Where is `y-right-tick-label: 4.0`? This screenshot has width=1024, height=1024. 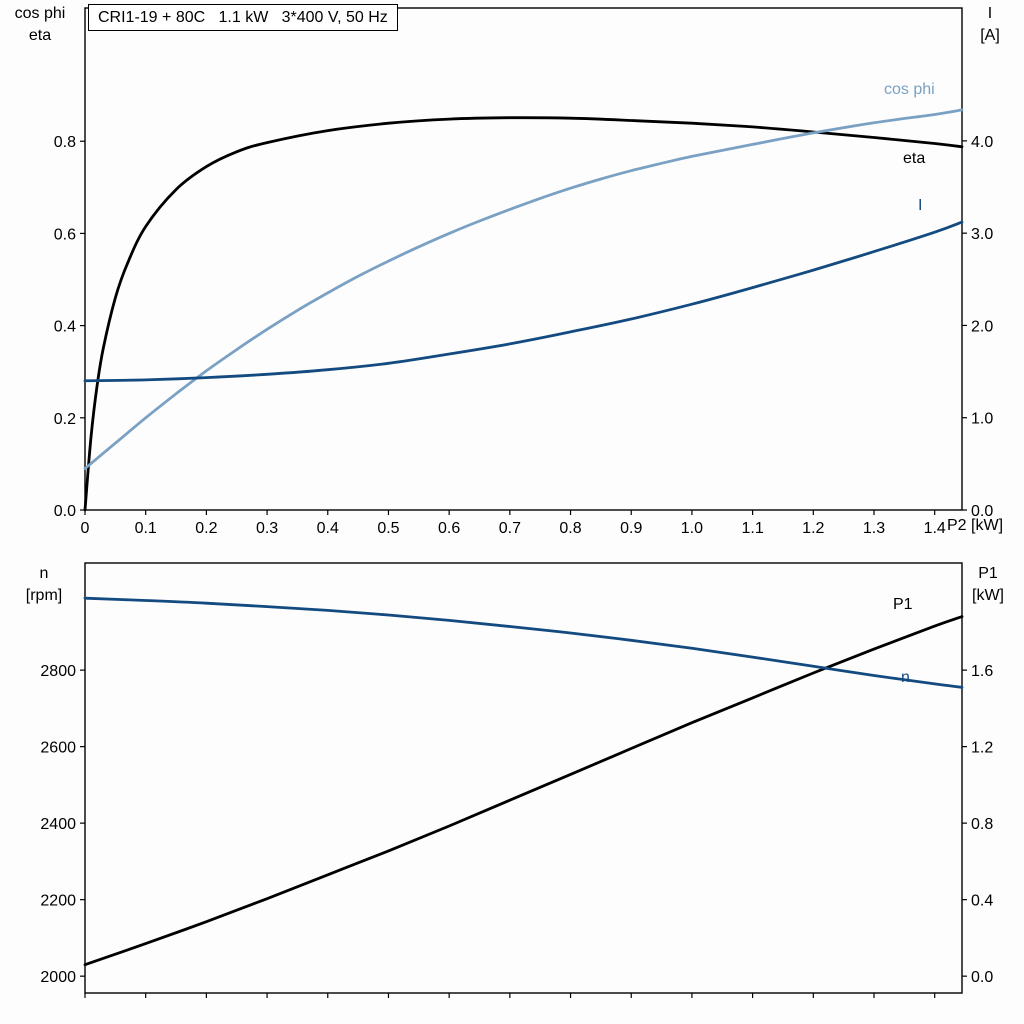 y-right-tick-label: 4.0 is located at coordinates (982, 142).